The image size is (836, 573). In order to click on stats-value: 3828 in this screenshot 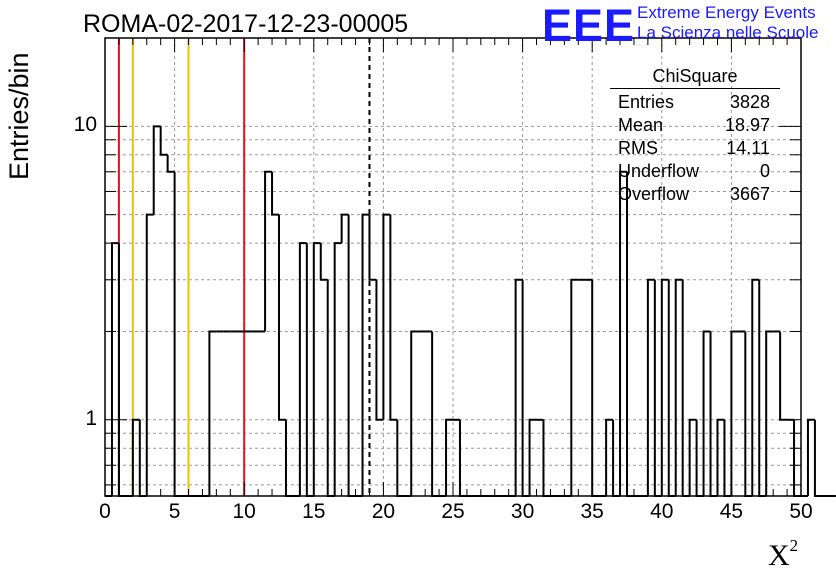, I will do `click(749, 102)`.